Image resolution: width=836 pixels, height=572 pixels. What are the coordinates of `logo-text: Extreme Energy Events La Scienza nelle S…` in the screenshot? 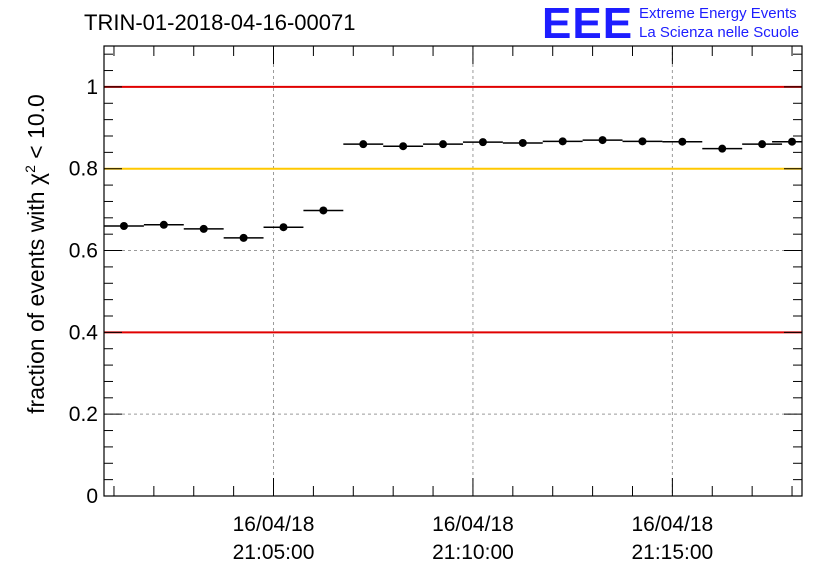 It's located at (719, 23).